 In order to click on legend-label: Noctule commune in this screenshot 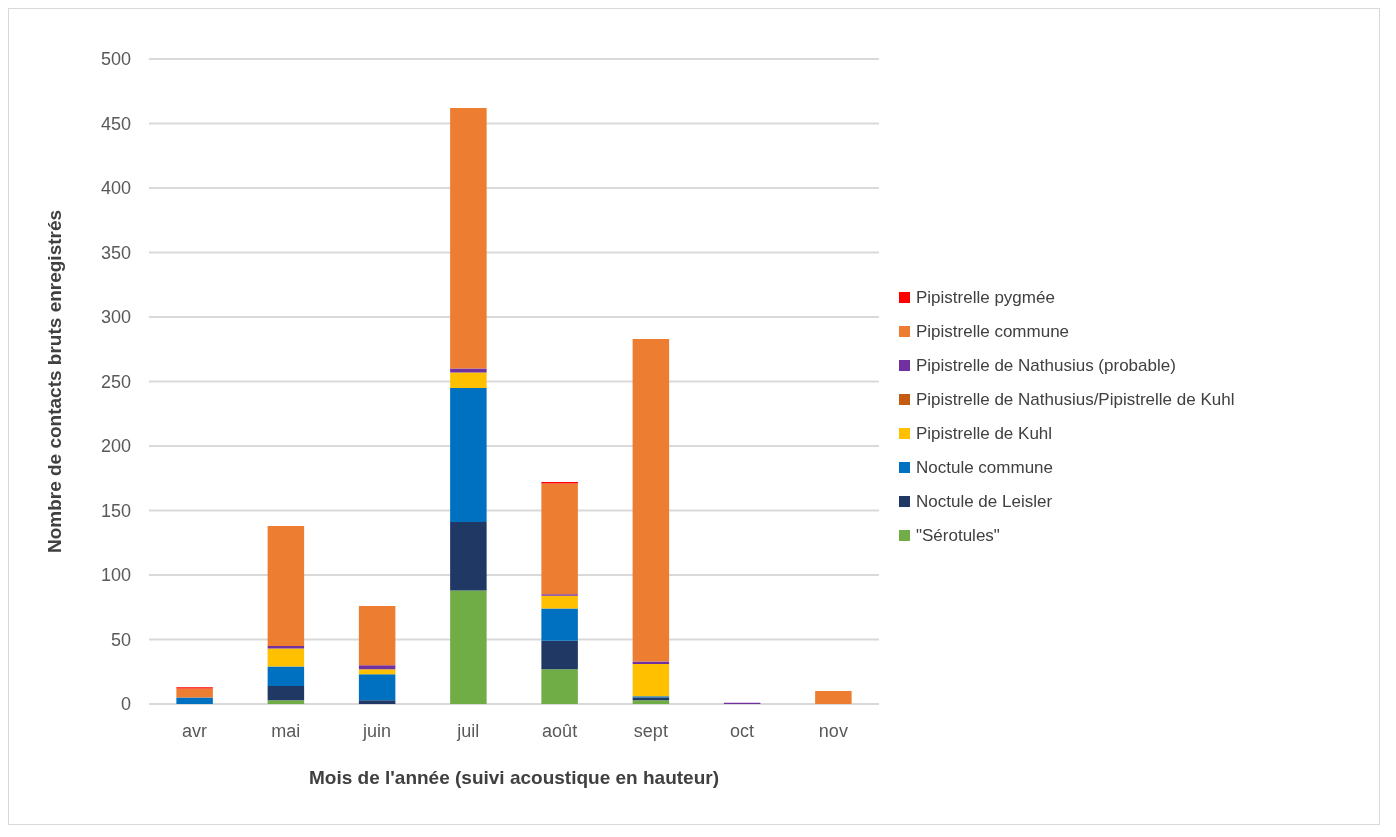, I will do `click(985, 467)`.